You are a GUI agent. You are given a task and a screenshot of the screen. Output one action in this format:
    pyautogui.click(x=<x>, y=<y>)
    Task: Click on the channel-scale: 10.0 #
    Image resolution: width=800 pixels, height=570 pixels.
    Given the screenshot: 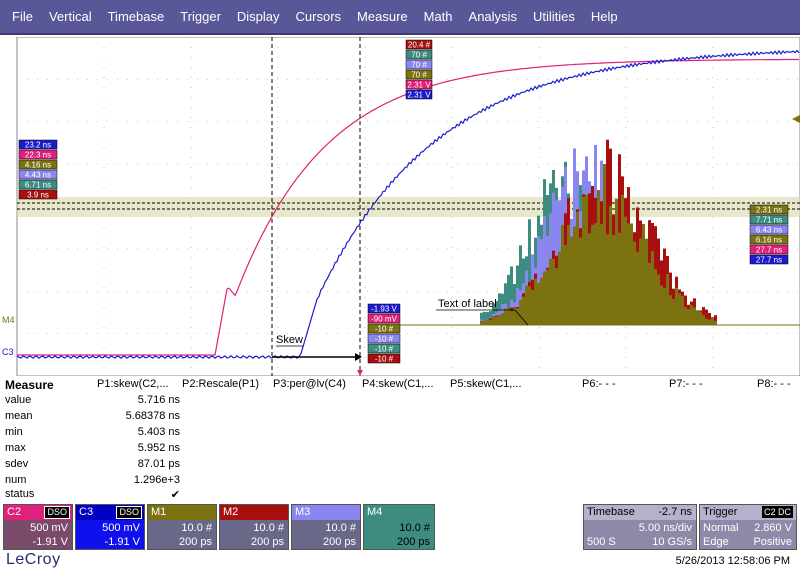 What is the action you would take?
    pyautogui.click(x=414, y=528)
    